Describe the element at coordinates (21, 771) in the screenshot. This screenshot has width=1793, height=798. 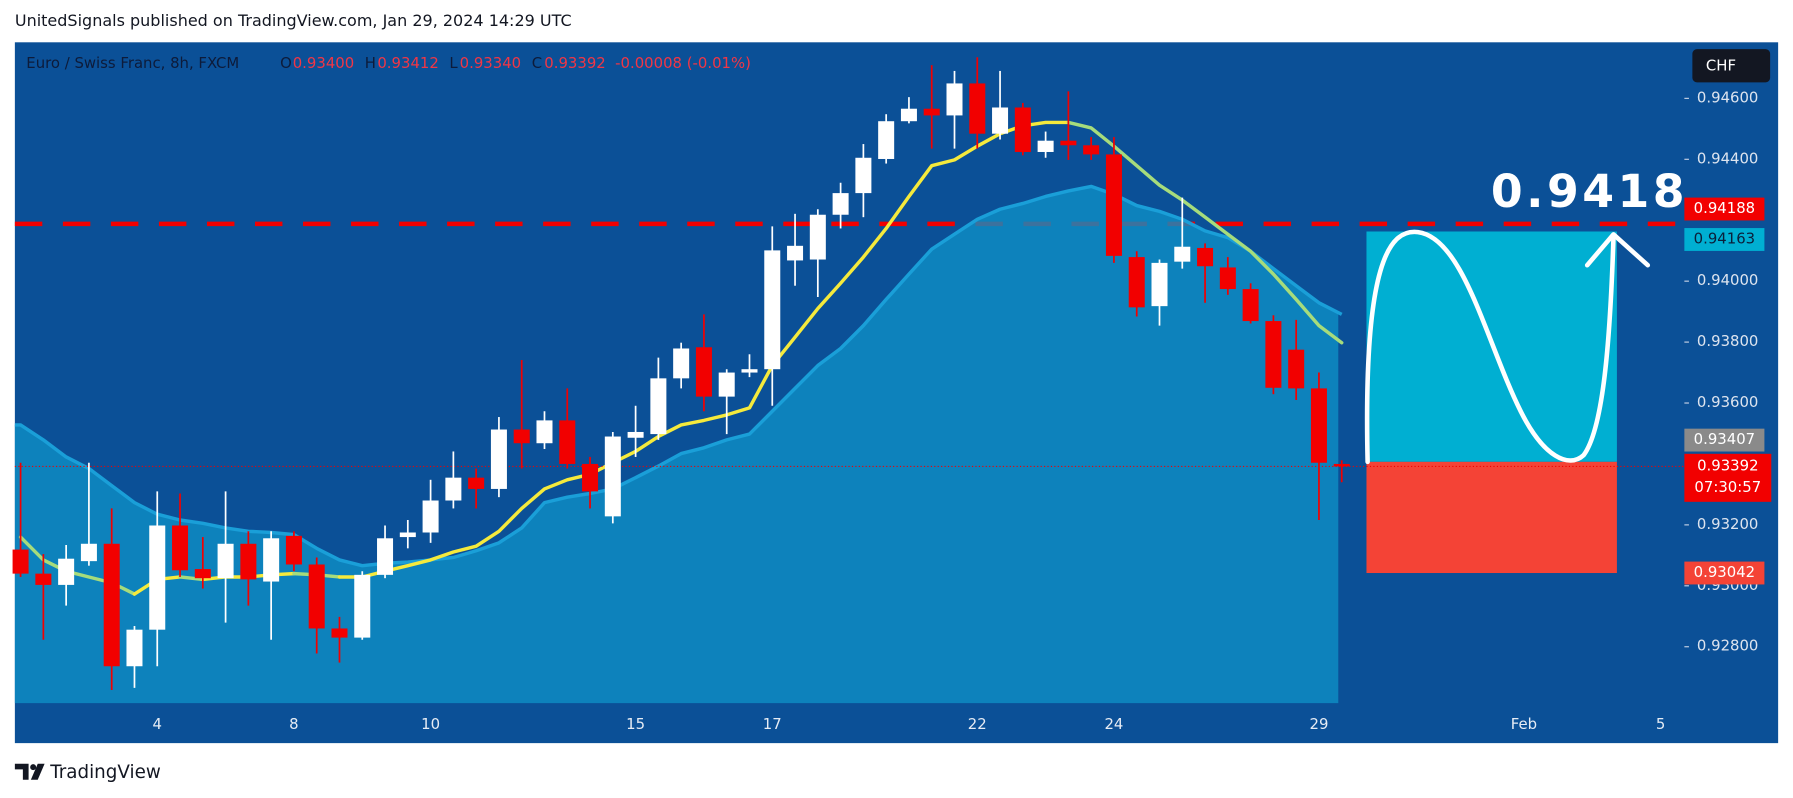
I see `logo-mark` at that location.